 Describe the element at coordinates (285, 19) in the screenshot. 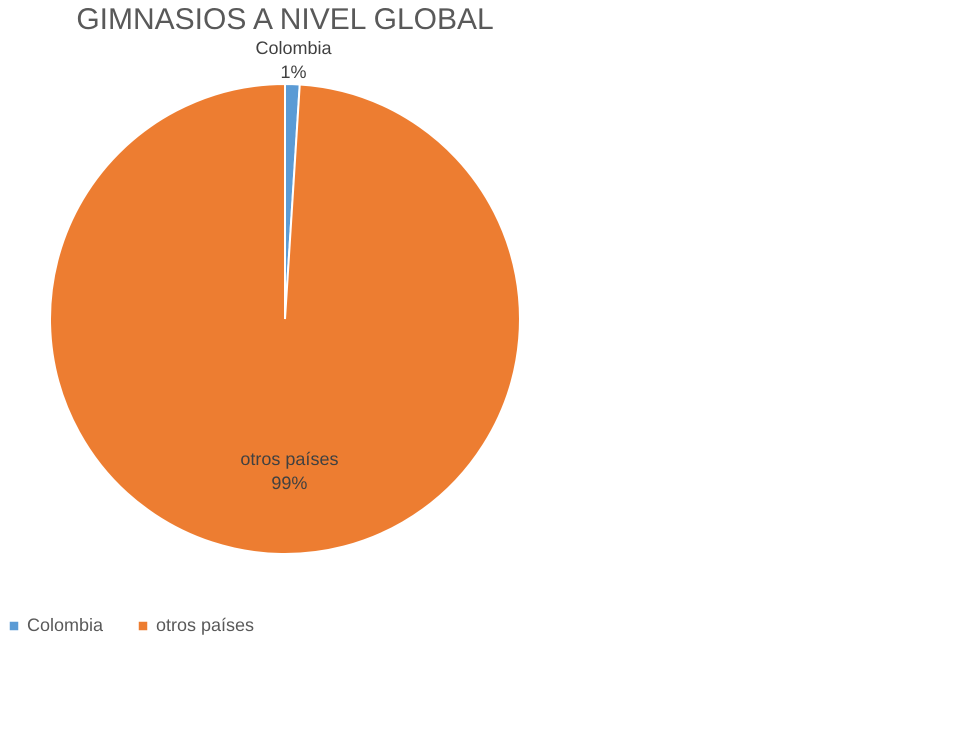

I see `chart-title: GIMNASIOS A NIVEL GLOBAL` at that location.